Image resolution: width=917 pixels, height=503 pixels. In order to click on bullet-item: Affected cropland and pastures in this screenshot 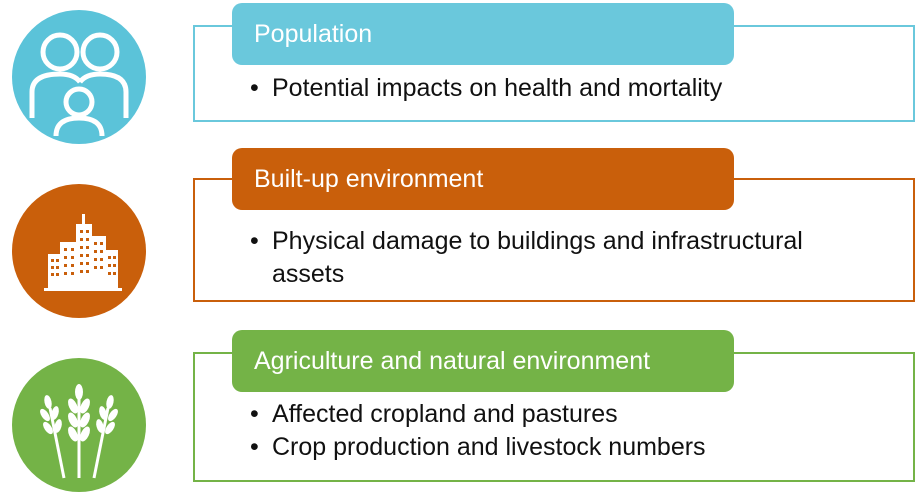, I will do `click(478, 414)`.